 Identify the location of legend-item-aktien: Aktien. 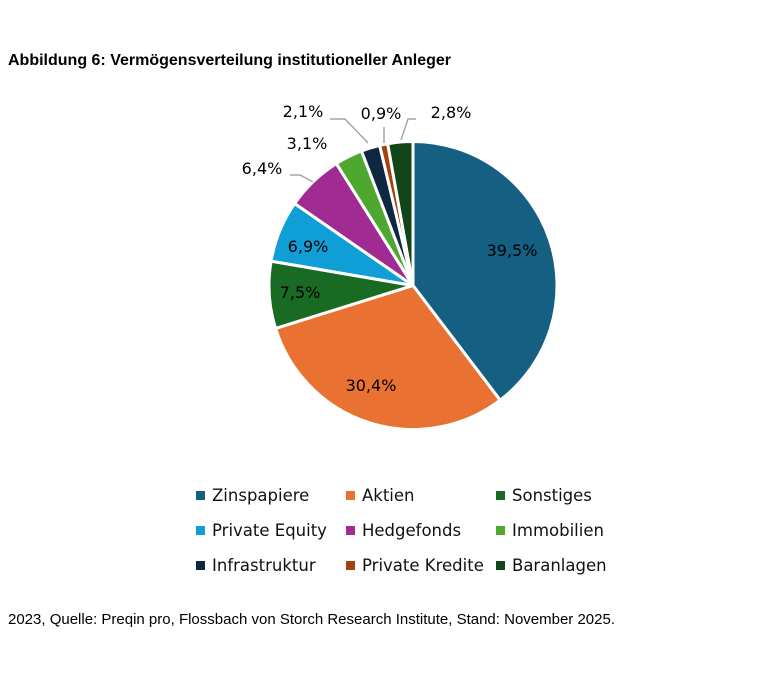
(421, 495).